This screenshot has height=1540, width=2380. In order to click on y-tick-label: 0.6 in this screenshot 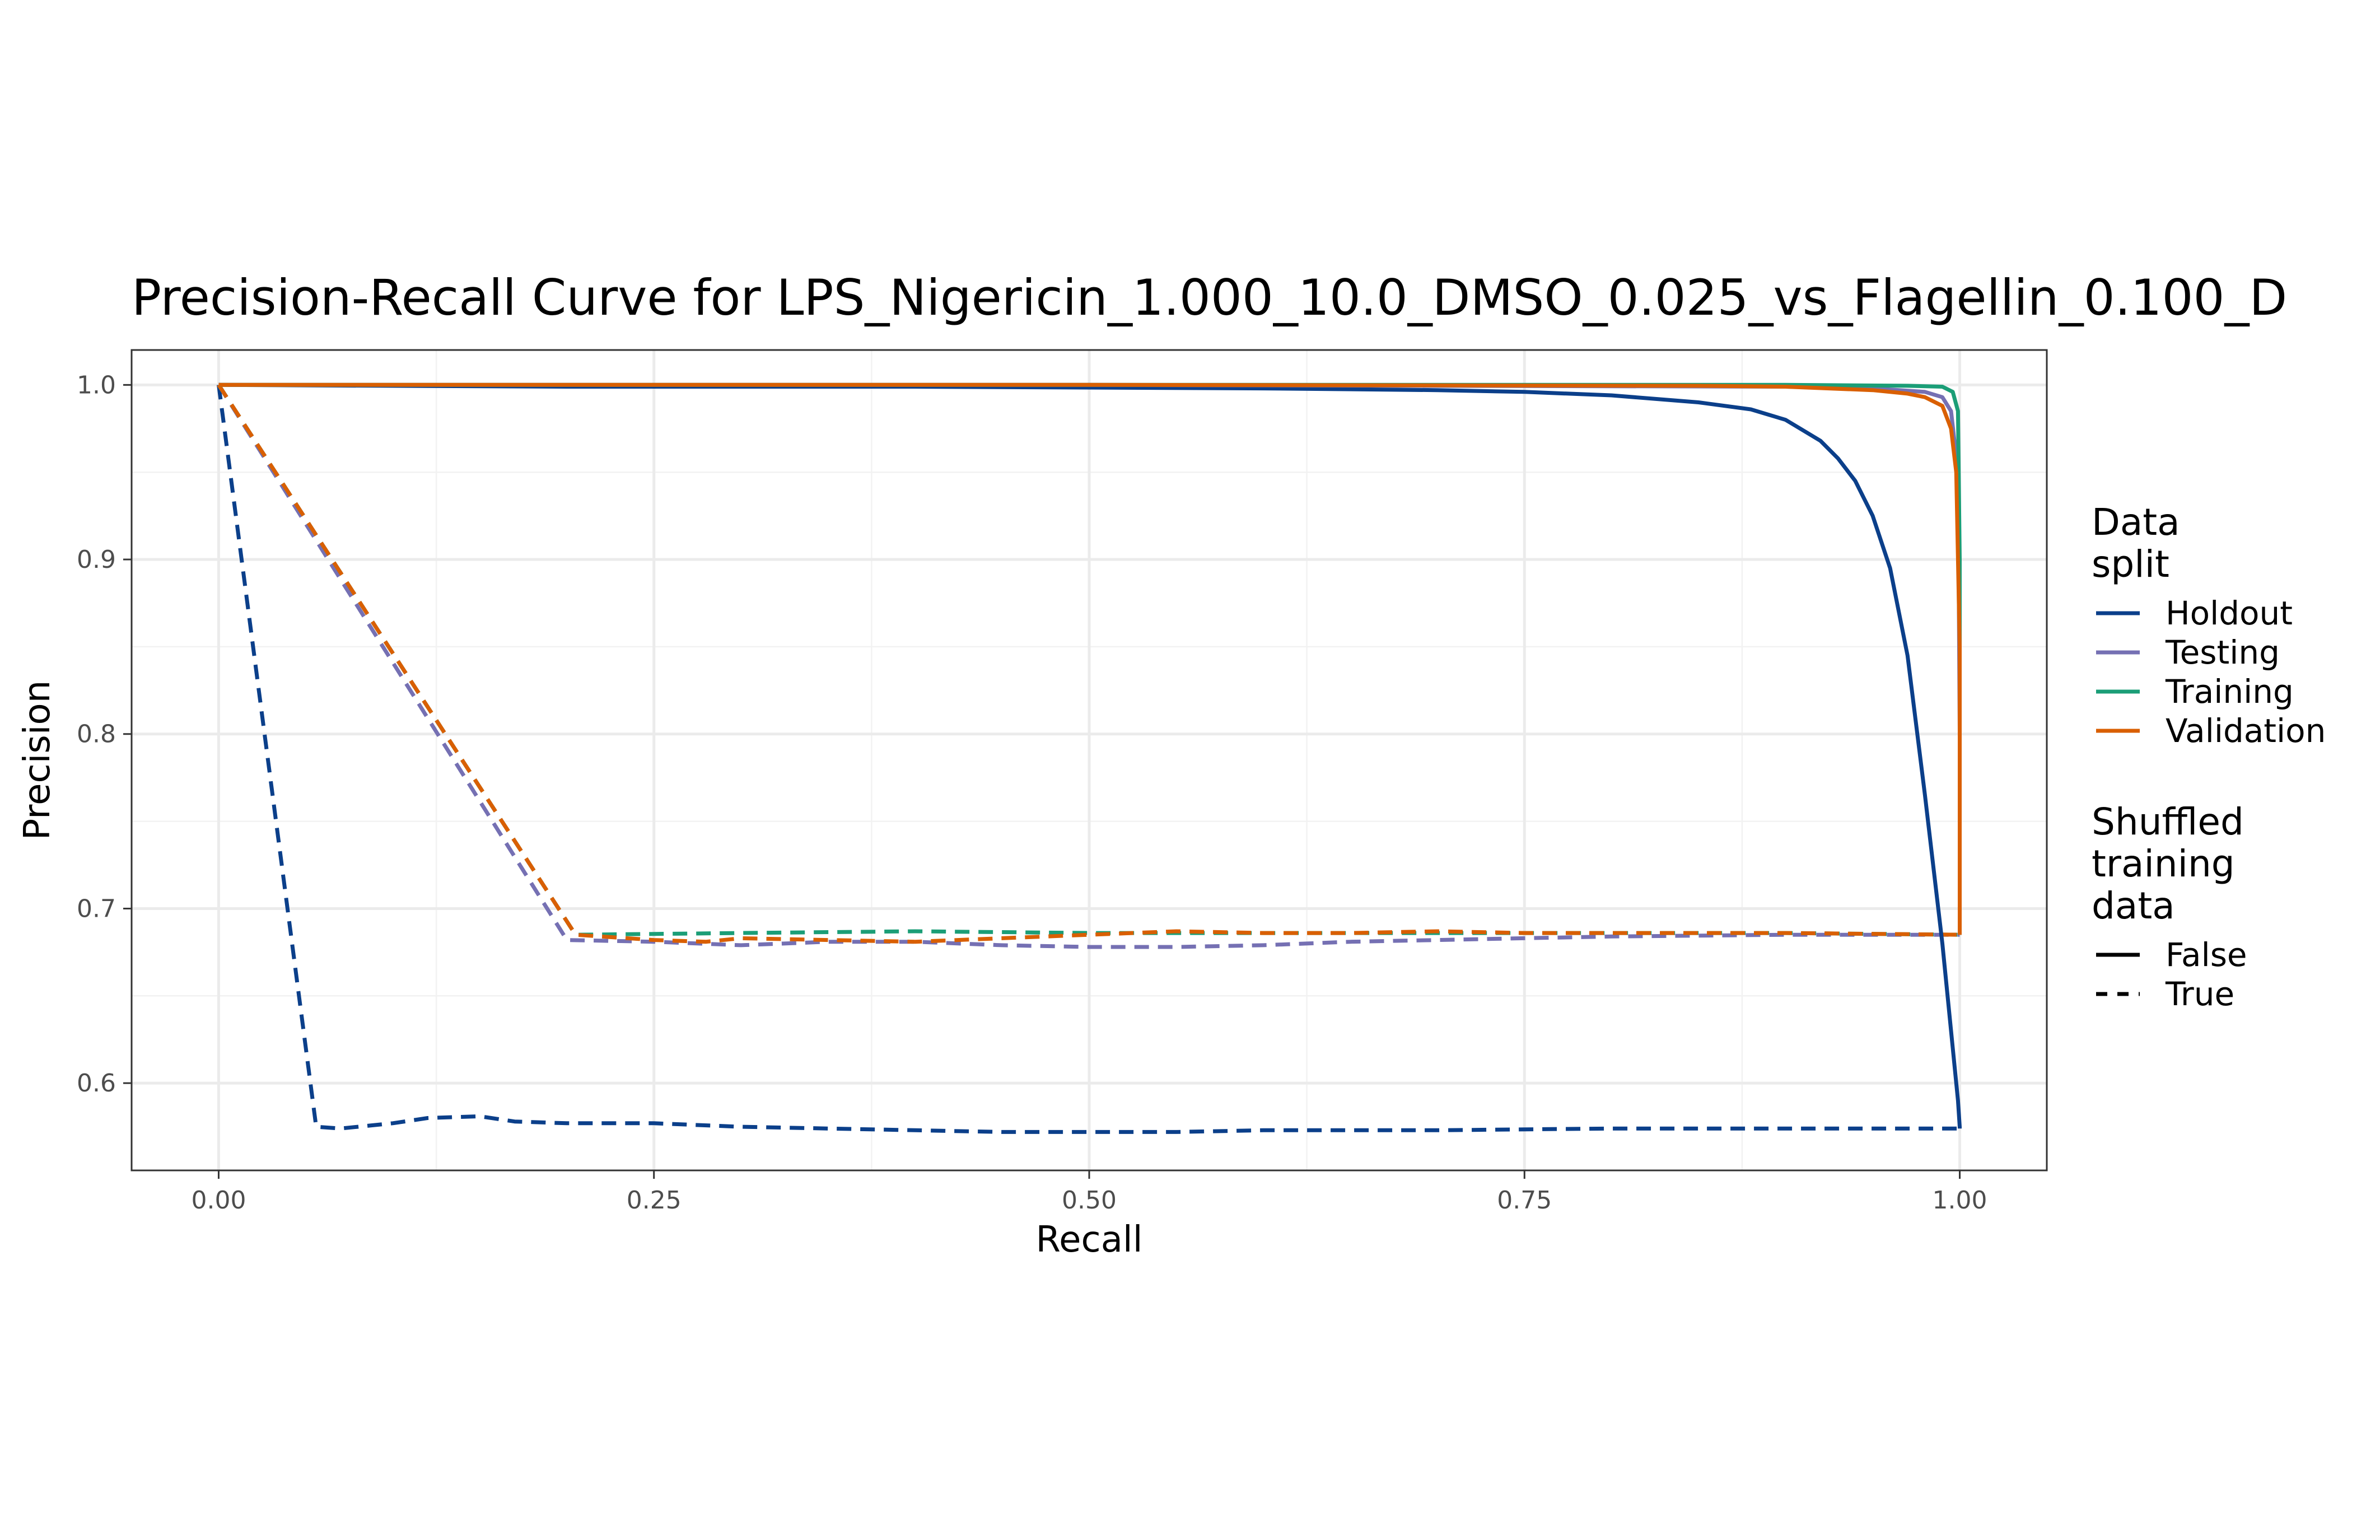, I will do `click(97, 1084)`.